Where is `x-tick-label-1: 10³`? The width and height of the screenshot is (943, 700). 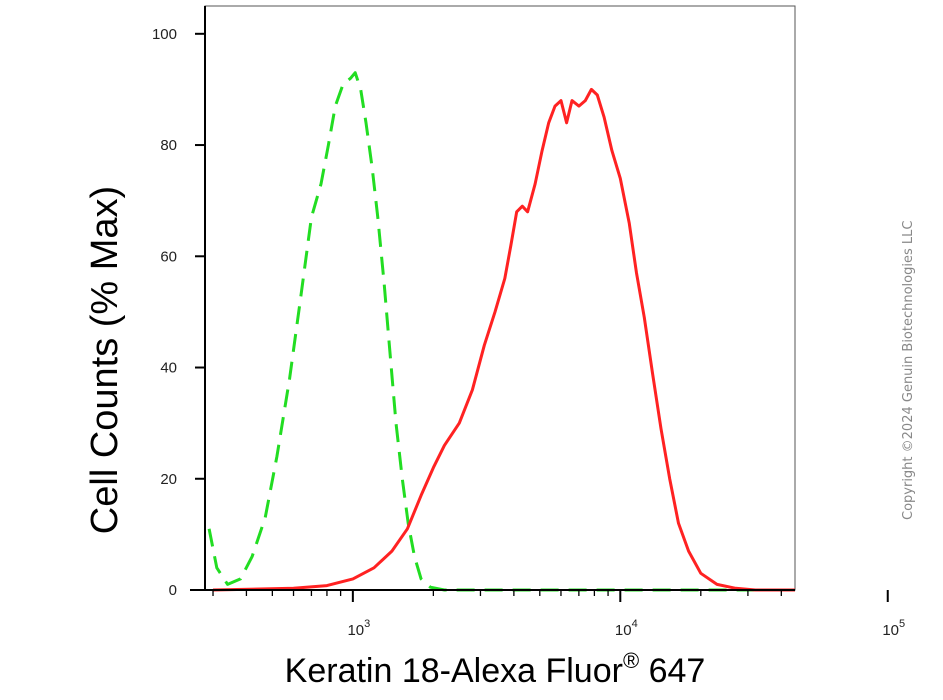 x-tick-label-1: 10³ is located at coordinates (358, 628).